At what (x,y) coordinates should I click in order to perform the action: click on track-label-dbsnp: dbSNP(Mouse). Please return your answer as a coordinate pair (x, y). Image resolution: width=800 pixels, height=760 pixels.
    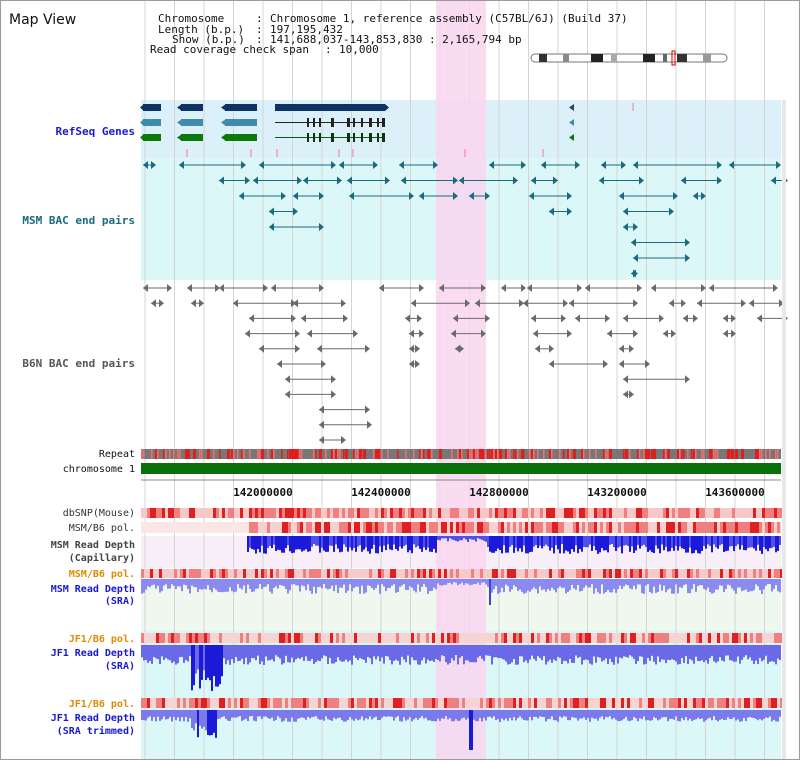
    Looking at the image, I should click on (99, 513).